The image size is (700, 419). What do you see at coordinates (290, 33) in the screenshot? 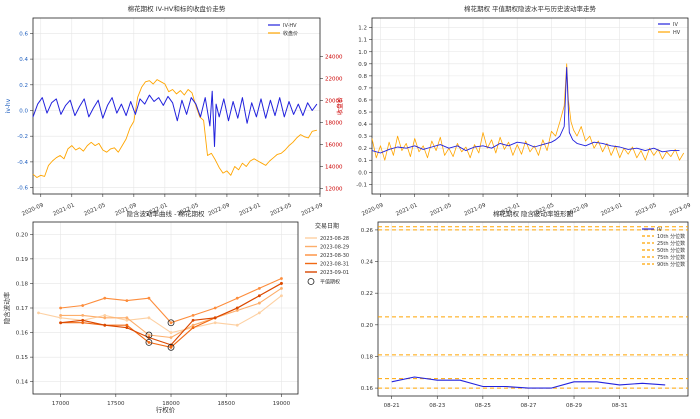
I see `p1-legend-close-label: 收盘价` at bounding box center [290, 33].